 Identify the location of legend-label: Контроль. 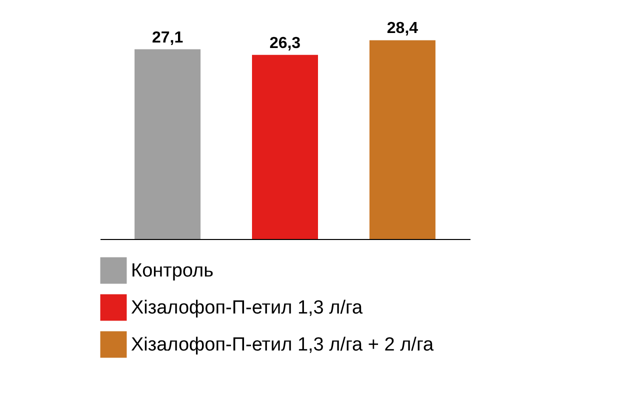
(172, 271).